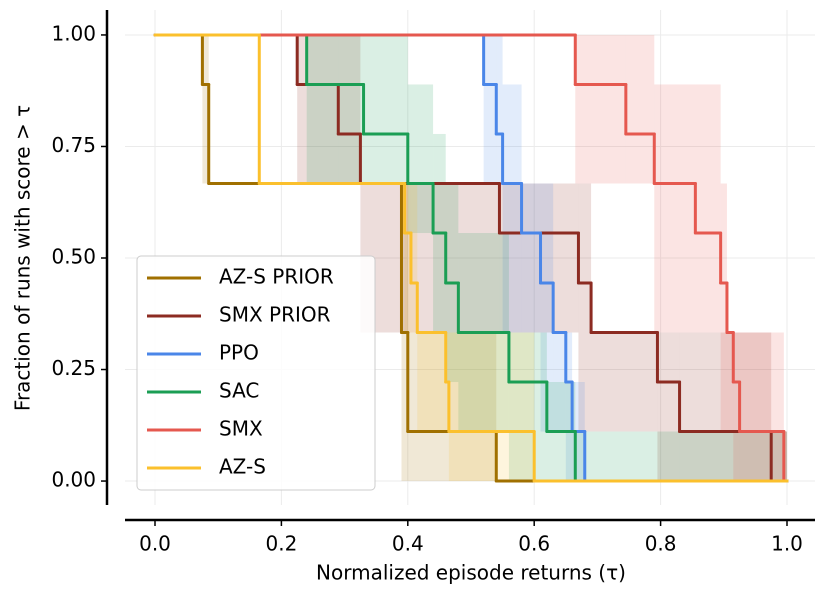 The width and height of the screenshot is (831, 598). What do you see at coordinates (239, 353) in the screenshot?
I see `legend-label: PPO` at bounding box center [239, 353].